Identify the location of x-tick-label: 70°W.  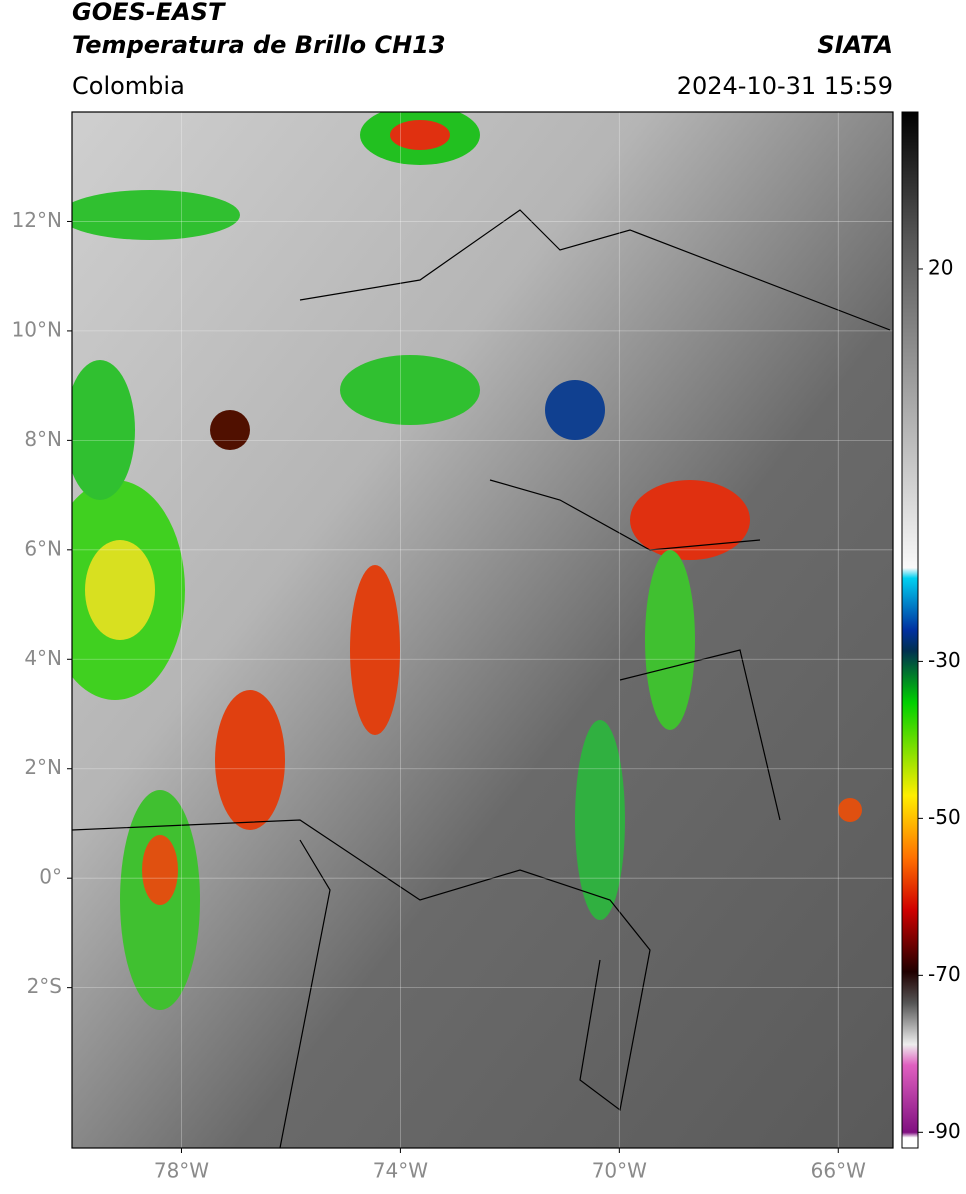
(619, 1171).